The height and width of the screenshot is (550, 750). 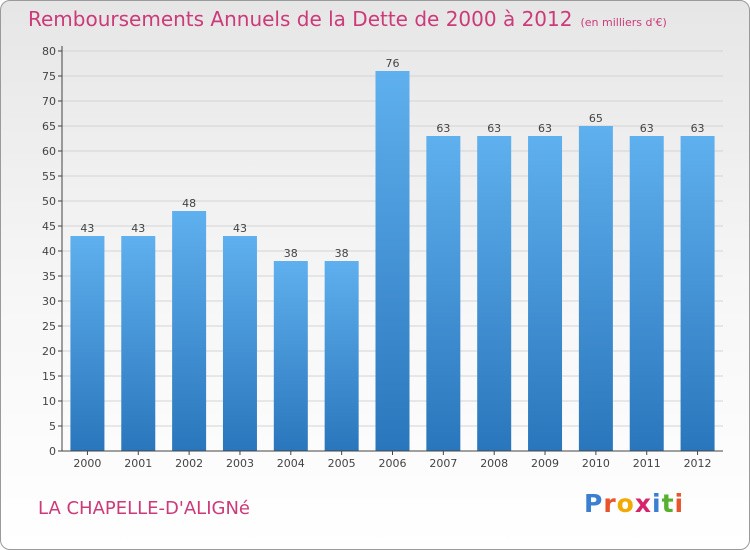 I want to click on unit-label: (en milliers d'€), so click(x=623, y=22).